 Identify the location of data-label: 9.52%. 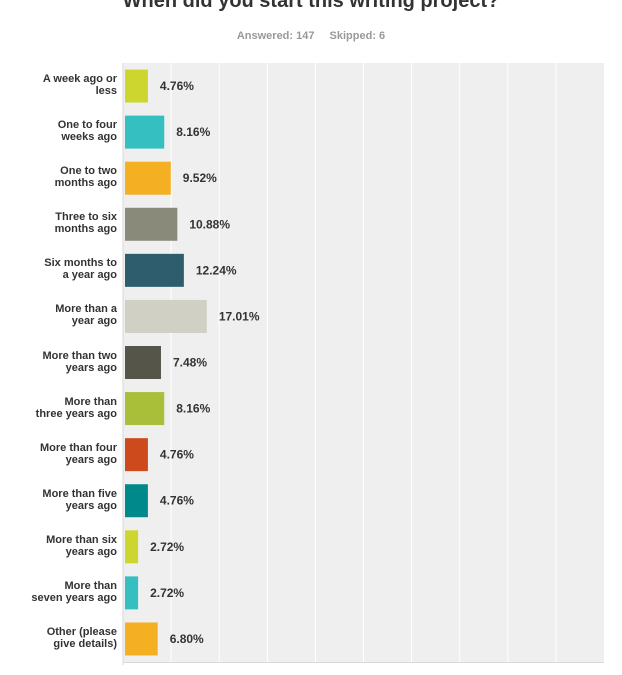
(200, 178).